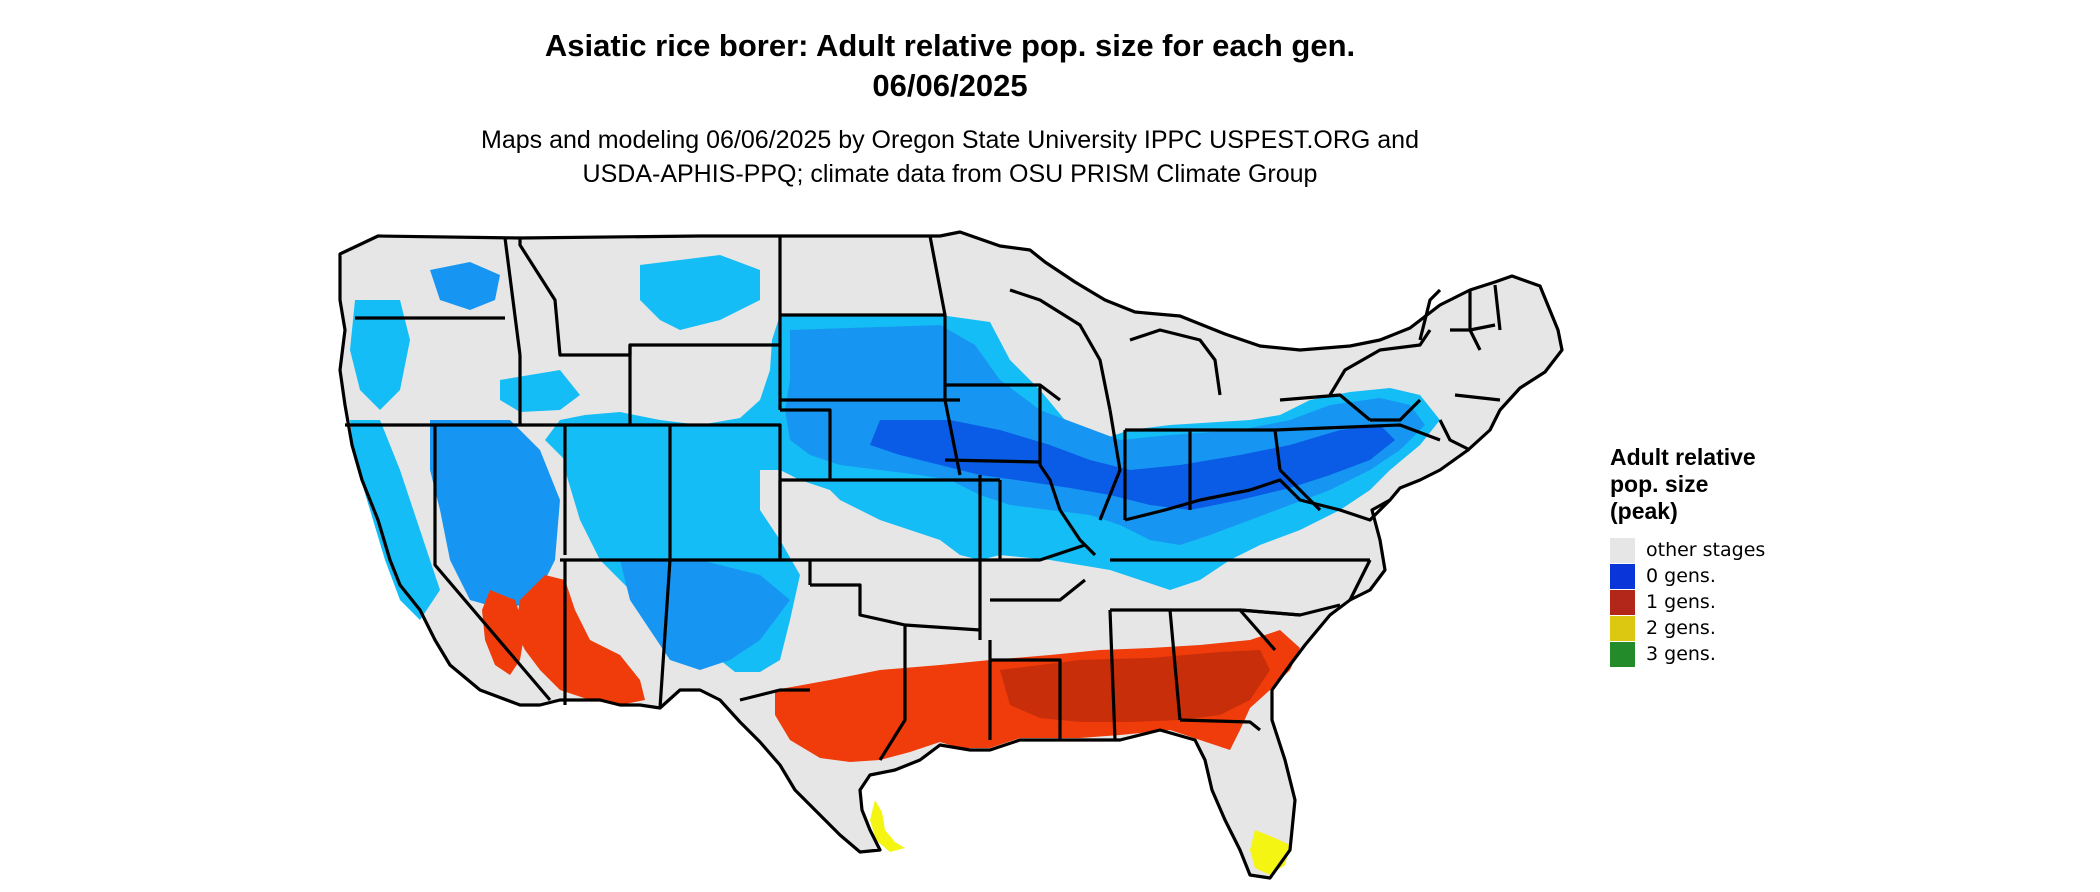 This screenshot has height=892, width=2100. Describe the element at coordinates (1720, 628) in the screenshot. I see `legend-item-2-gens: 2 gens.` at that location.